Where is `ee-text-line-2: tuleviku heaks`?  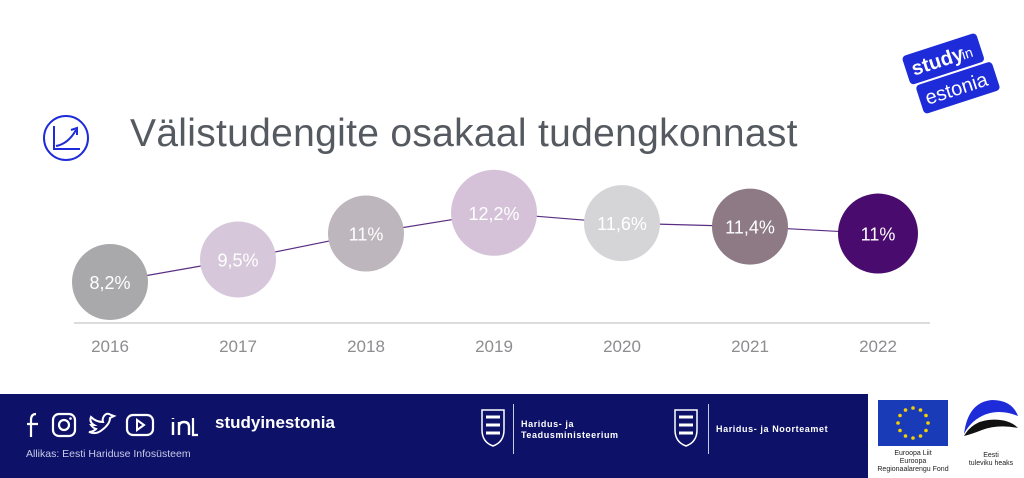
ee-text-line-2: tuleviku heaks is located at coordinates (991, 463).